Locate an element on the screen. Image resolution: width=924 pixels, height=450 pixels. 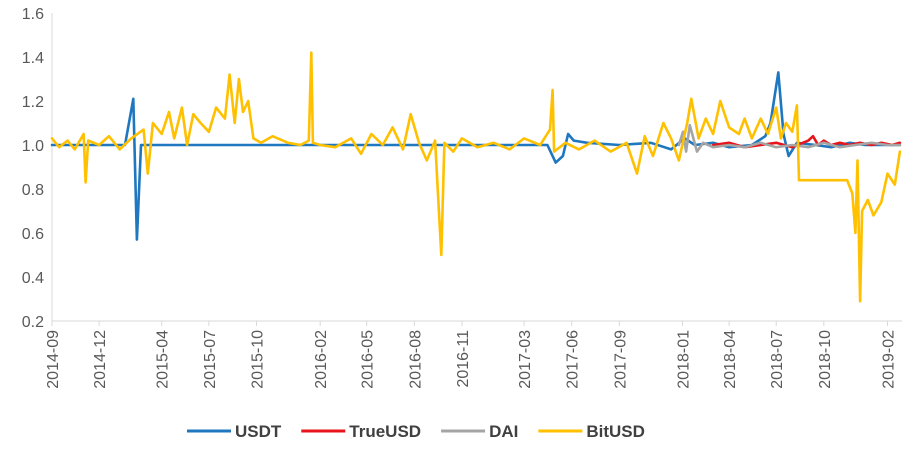
legend-label-dai: DAI is located at coordinates (503, 431).